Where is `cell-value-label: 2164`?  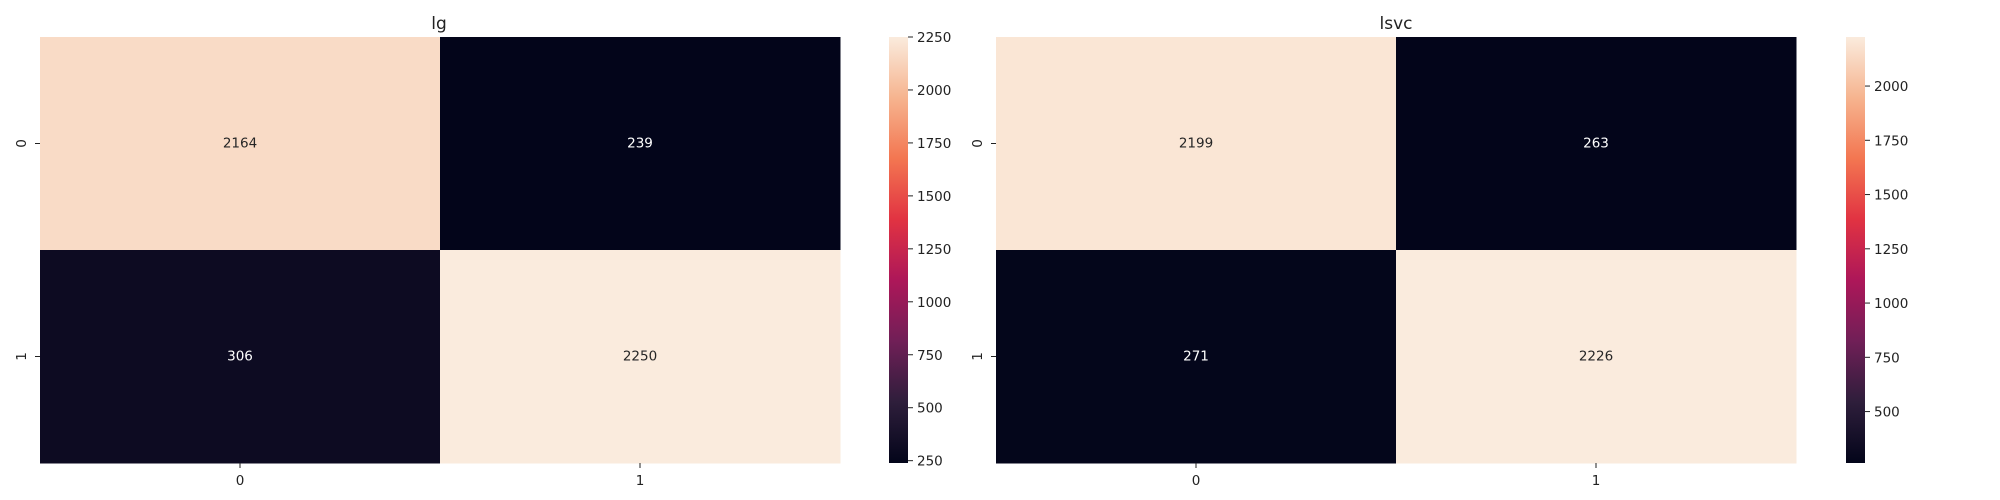 cell-value-label: 2164 is located at coordinates (240, 144).